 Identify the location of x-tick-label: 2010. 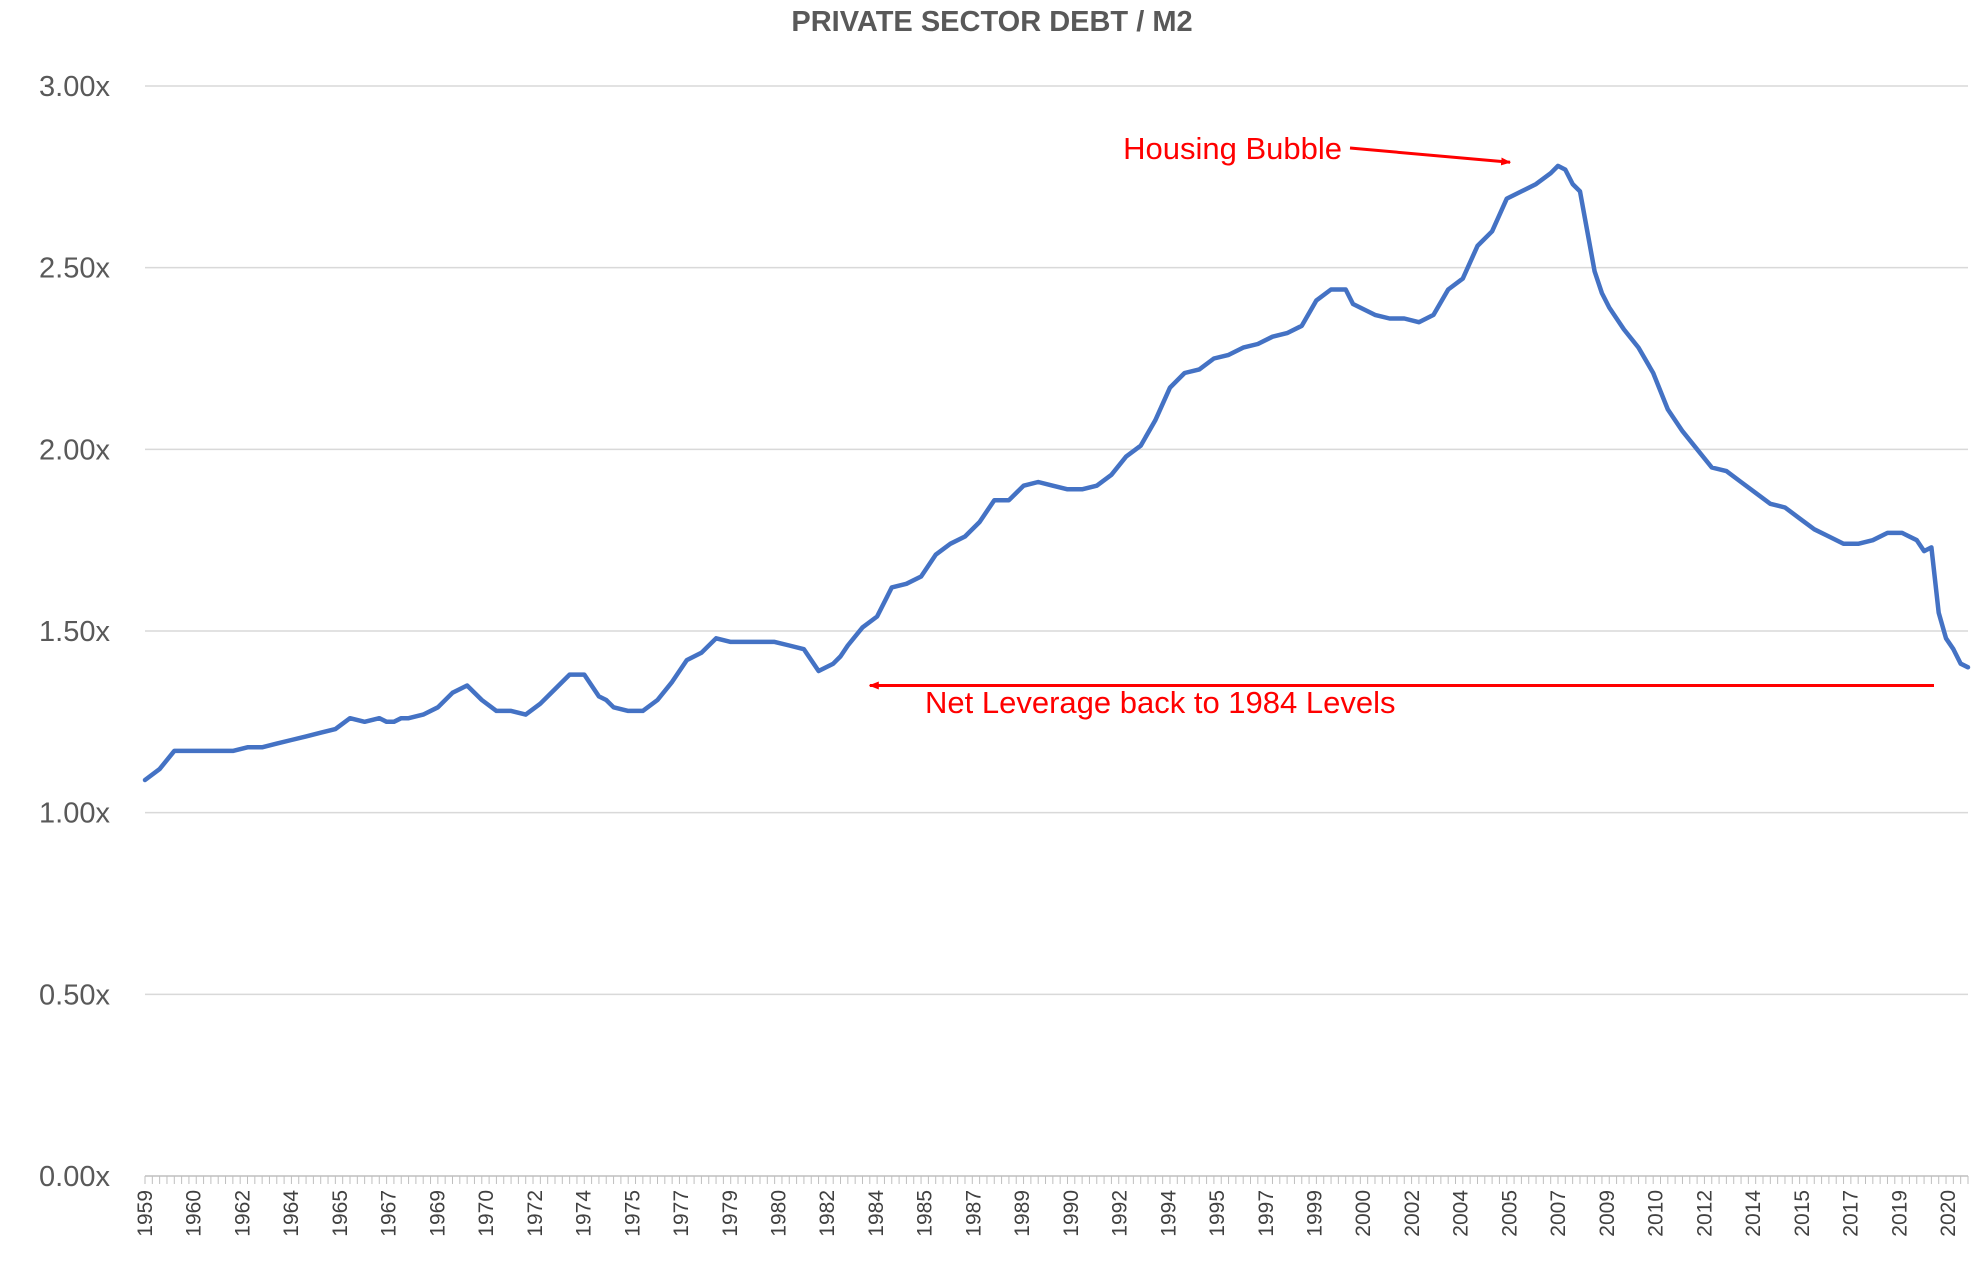
(1656, 1213).